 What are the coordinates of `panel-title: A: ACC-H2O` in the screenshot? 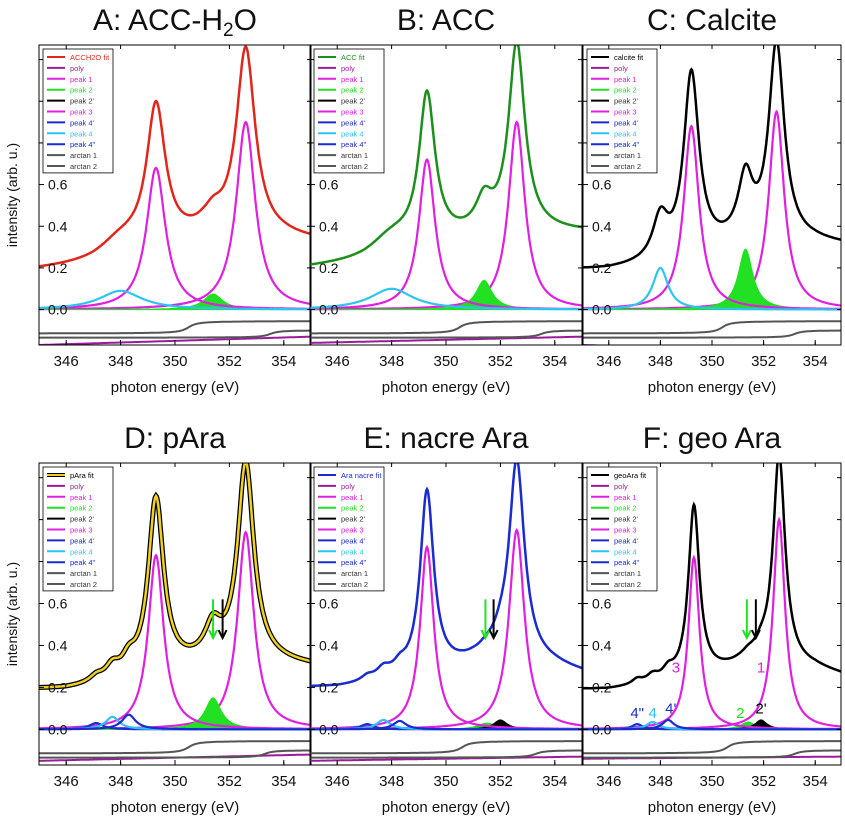 It's located at (175, 22).